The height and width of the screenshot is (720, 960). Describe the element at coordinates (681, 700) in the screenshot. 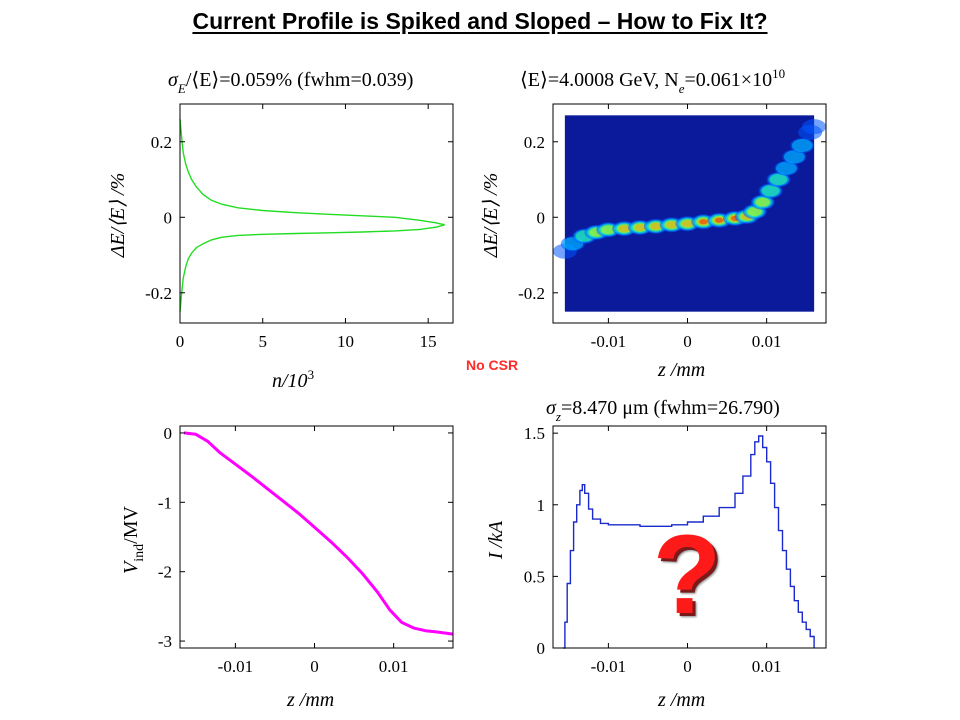

I see `current-profile-xlabel: z /mm` at that location.